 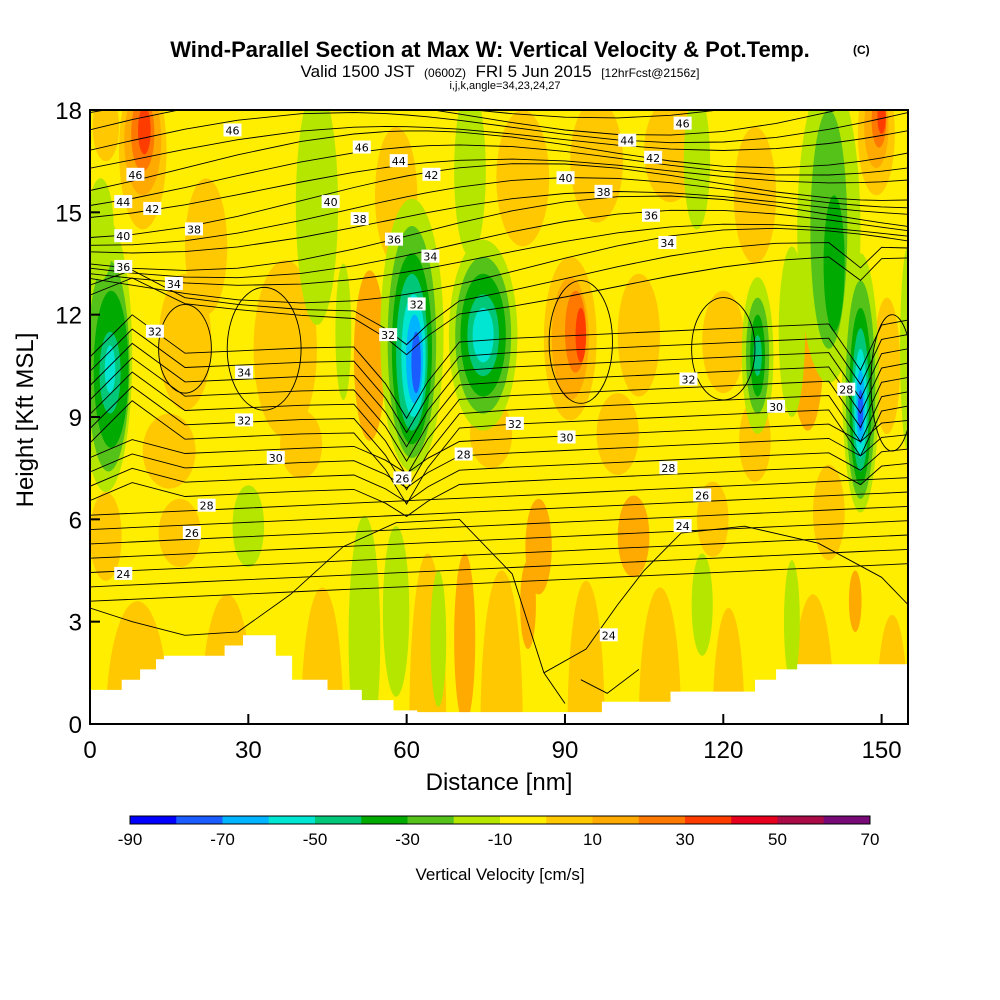 I want to click on contour-label: 38, so click(x=359, y=219).